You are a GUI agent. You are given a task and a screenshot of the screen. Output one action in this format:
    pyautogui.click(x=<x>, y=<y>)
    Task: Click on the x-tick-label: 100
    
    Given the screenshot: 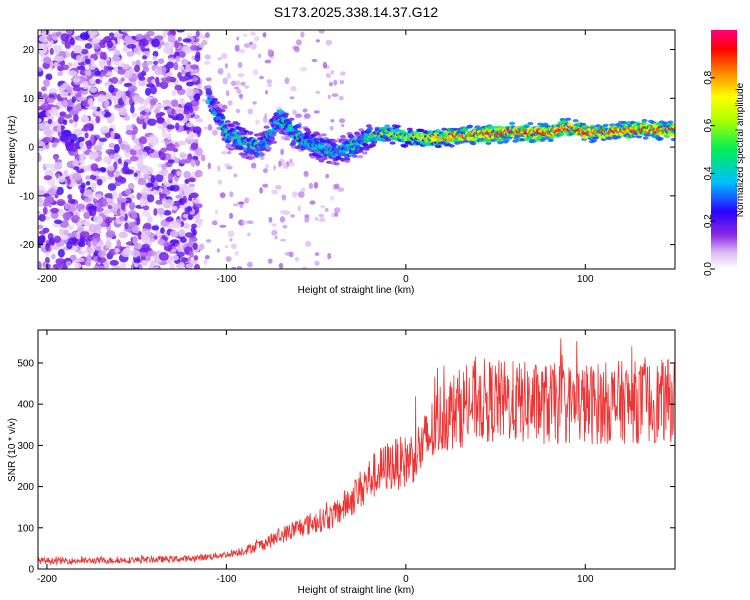 What is the action you would take?
    pyautogui.click(x=585, y=579)
    